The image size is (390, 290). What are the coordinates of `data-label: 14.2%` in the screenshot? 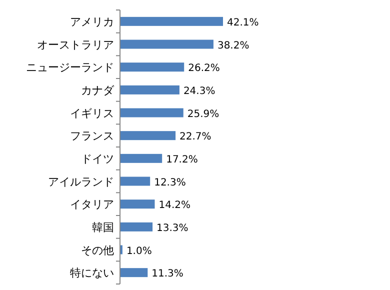 It's located at (174, 206).